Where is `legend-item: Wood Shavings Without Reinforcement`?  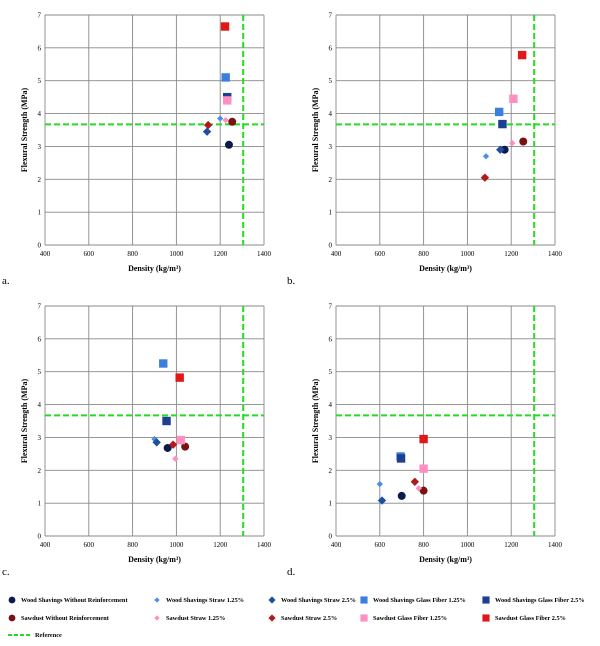
legend-item: Wood Shavings Without Reinforcement is located at coordinates (68, 600).